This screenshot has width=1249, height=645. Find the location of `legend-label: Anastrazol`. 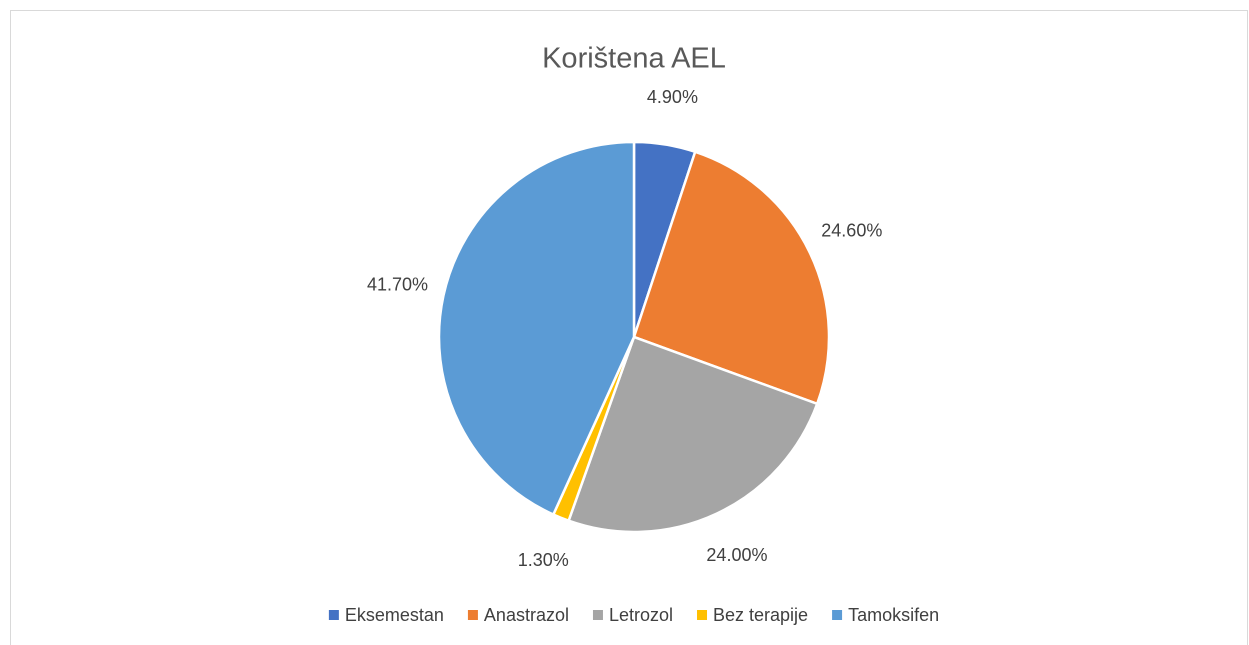

legend-label: Anastrazol is located at coordinates (526, 615).